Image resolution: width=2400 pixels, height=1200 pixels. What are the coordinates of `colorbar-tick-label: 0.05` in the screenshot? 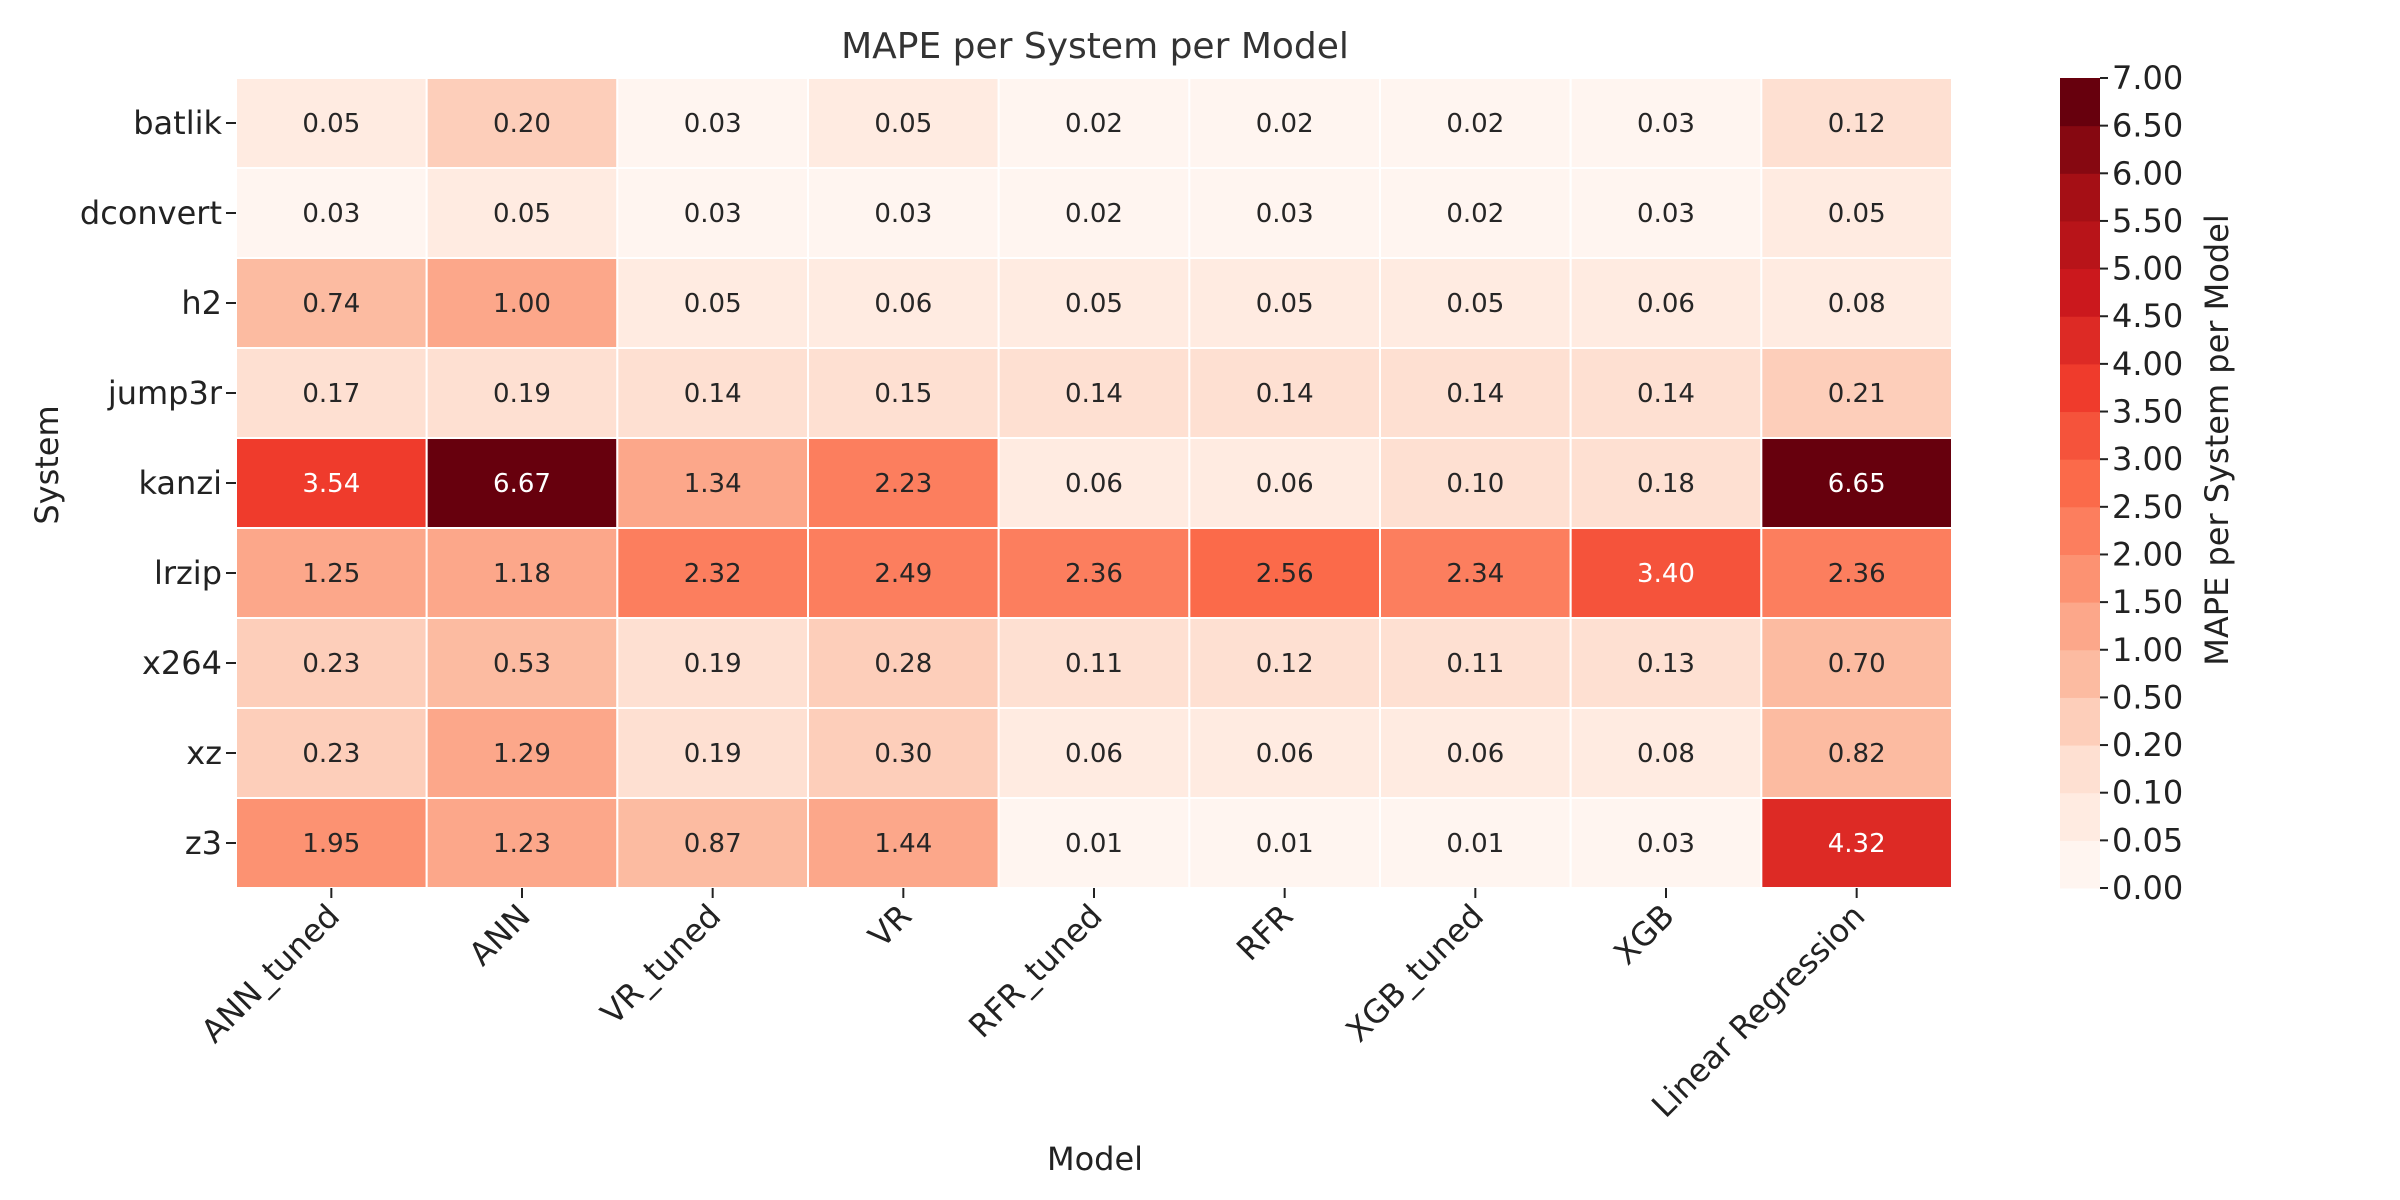 It's located at (2147, 840).